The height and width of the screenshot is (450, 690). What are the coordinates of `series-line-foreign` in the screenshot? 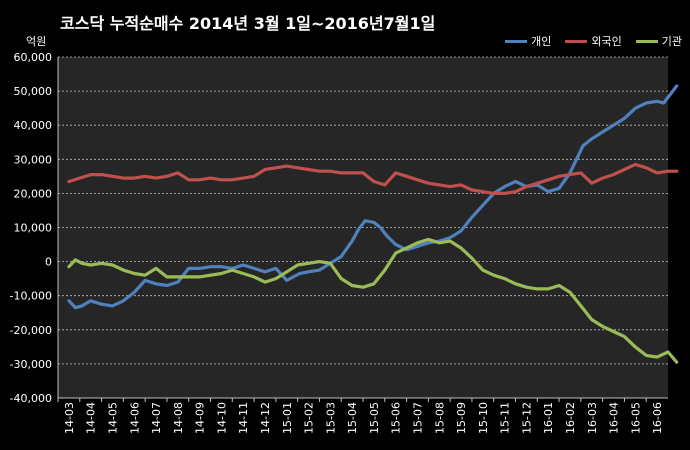 It's located at (373, 178).